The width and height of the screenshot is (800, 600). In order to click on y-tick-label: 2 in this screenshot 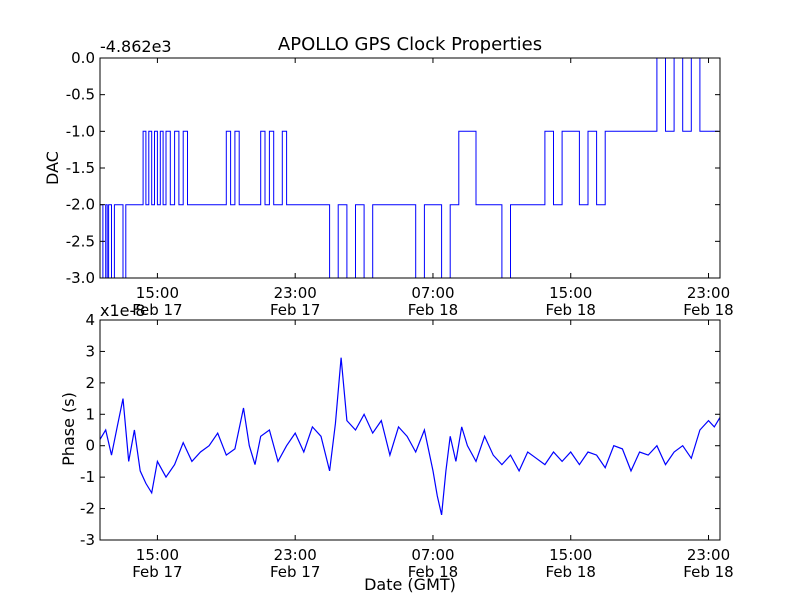, I will do `click(90, 383)`.